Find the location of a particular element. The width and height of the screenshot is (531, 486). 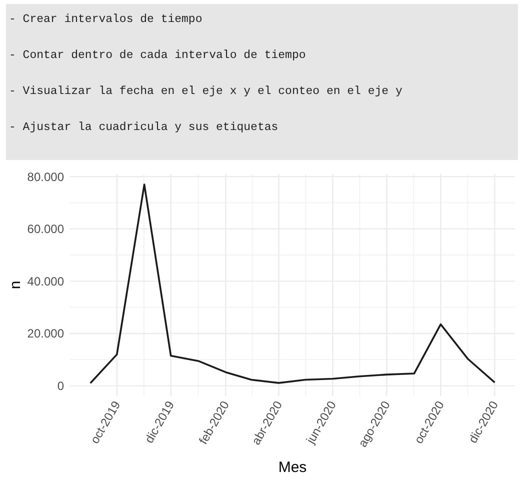

x-axis-title: Mes is located at coordinates (292, 467).